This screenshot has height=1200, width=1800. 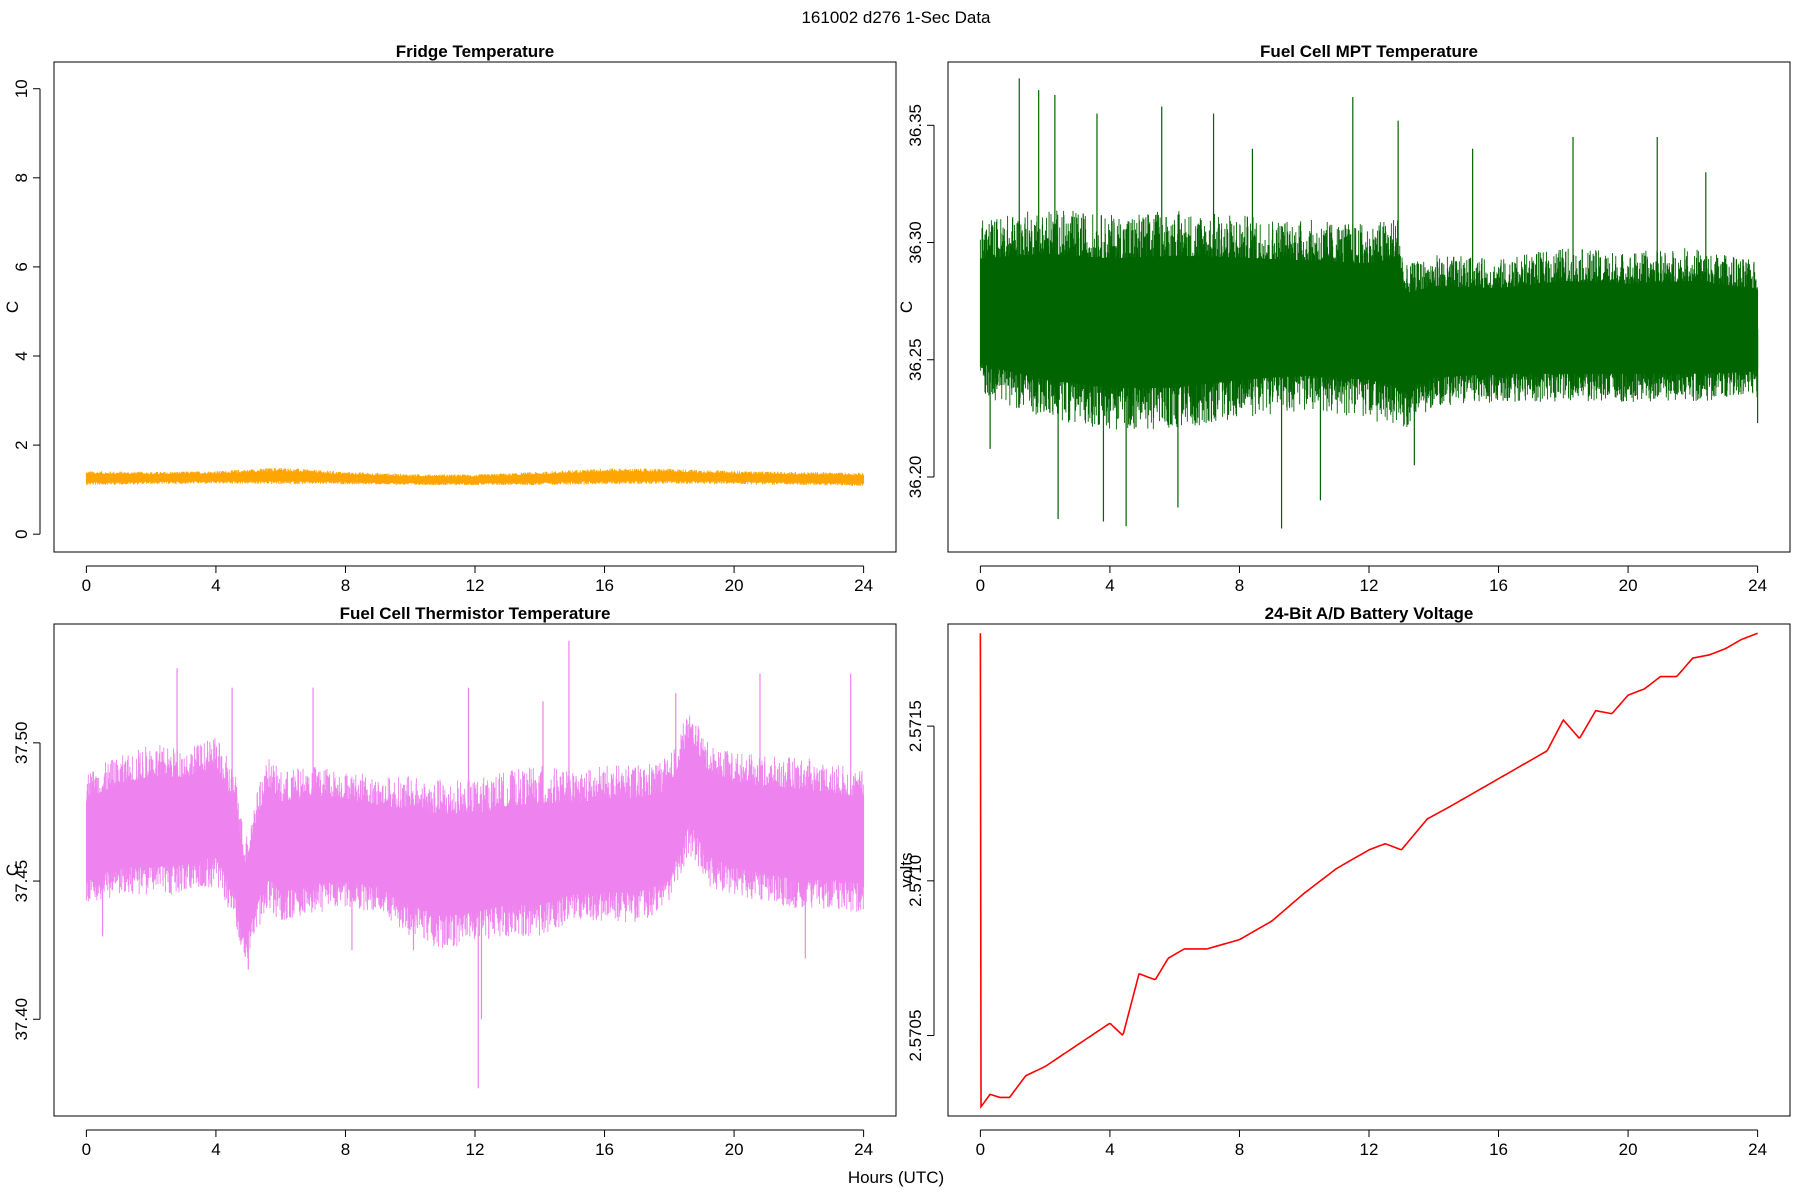 I want to click on y-axis: 2.5705 2.5710 2.5715, so click(x=920, y=881).